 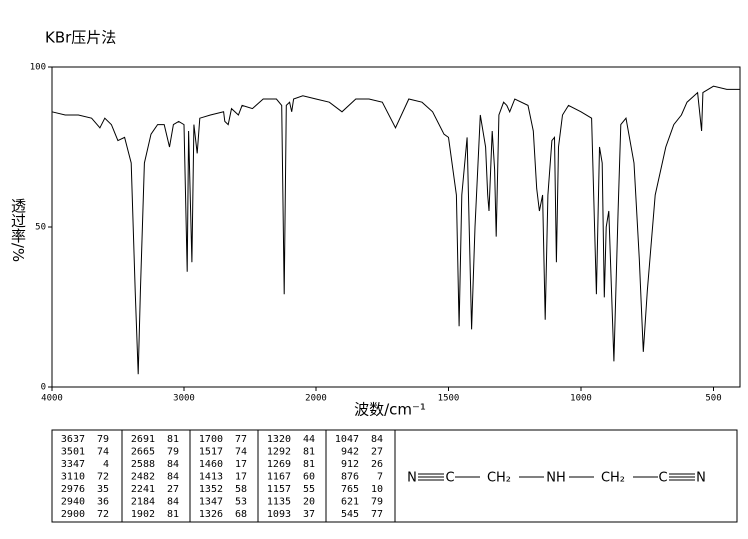 What do you see at coordinates (73, 514) in the screenshot?
I see `peak-wavenumber: 2900` at bounding box center [73, 514].